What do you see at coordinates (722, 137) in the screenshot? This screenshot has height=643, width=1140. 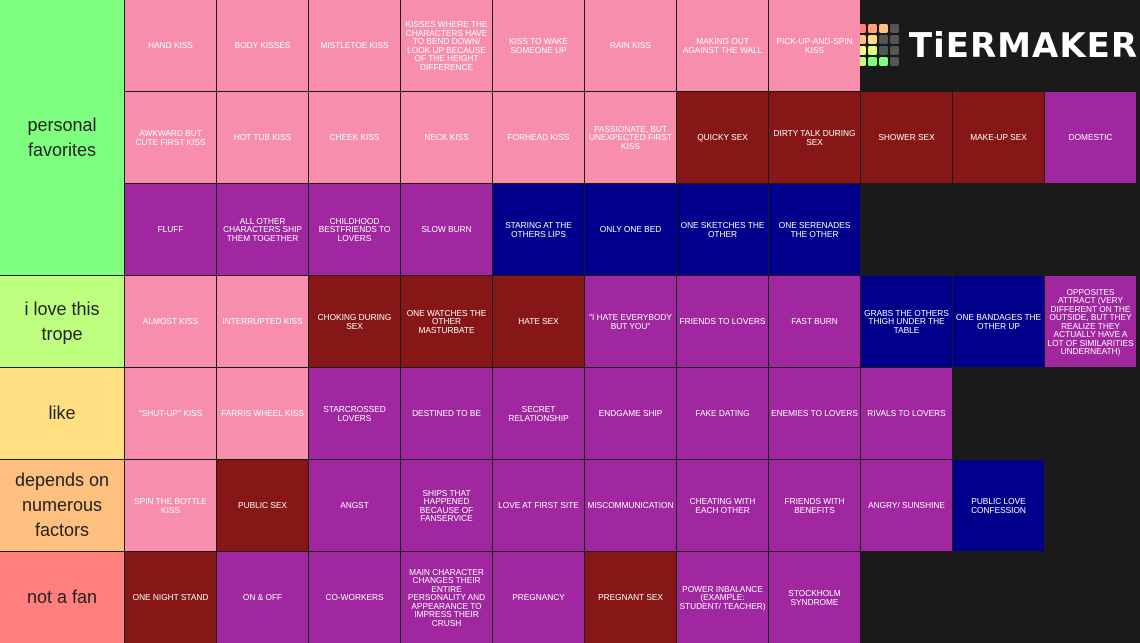 I see `tier-item: QUICKY SEX` at bounding box center [722, 137].